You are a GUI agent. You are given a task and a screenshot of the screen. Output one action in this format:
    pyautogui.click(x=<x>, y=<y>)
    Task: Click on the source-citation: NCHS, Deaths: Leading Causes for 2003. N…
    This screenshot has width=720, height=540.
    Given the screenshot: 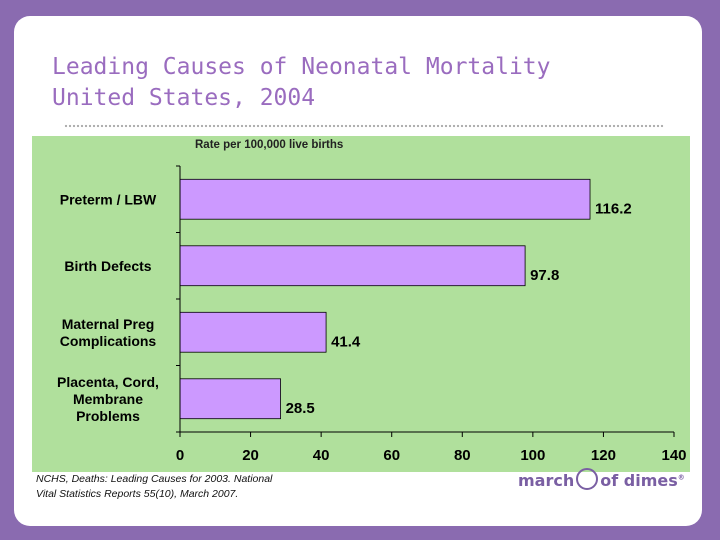 What is the action you would take?
    pyautogui.click(x=154, y=487)
    